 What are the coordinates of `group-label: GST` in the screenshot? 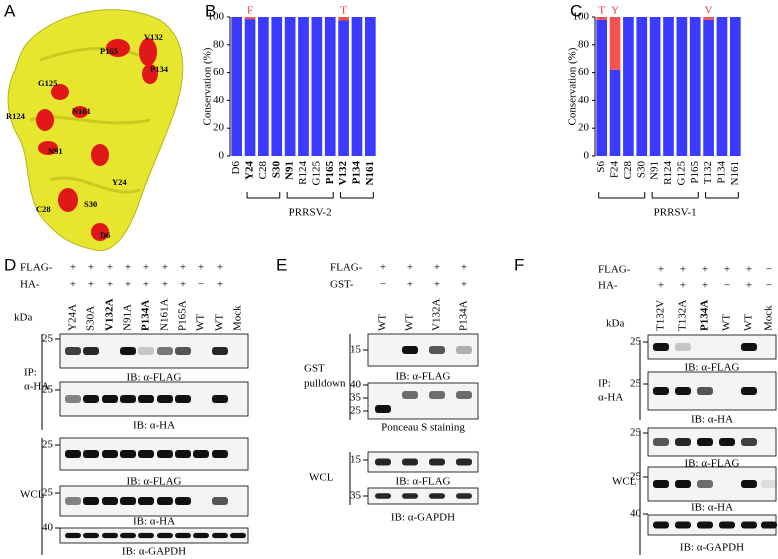 It's located at (314, 369).